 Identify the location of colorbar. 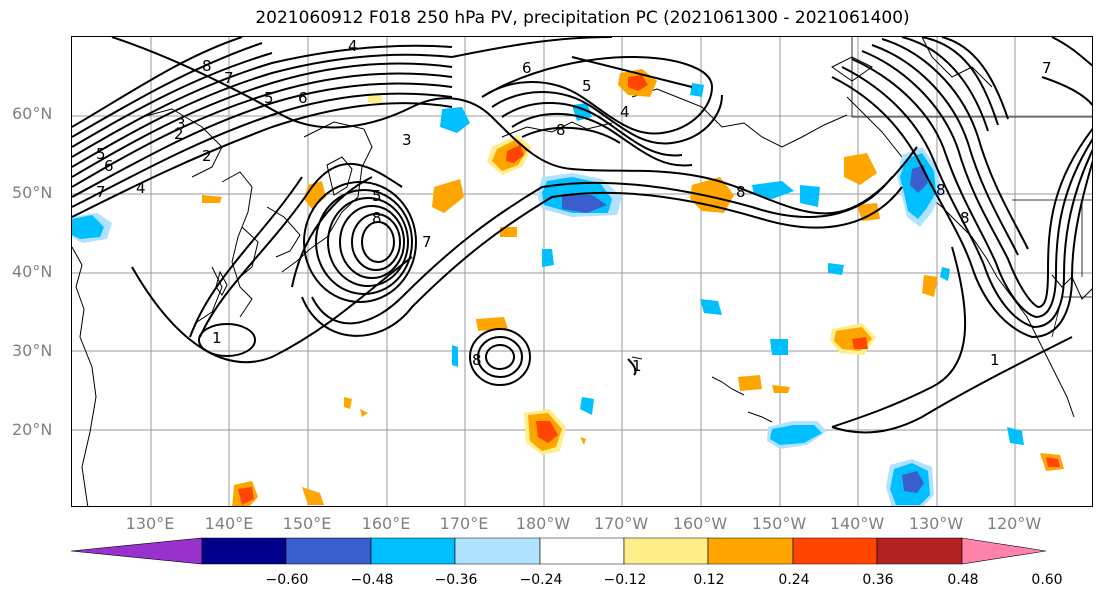
(558, 551).